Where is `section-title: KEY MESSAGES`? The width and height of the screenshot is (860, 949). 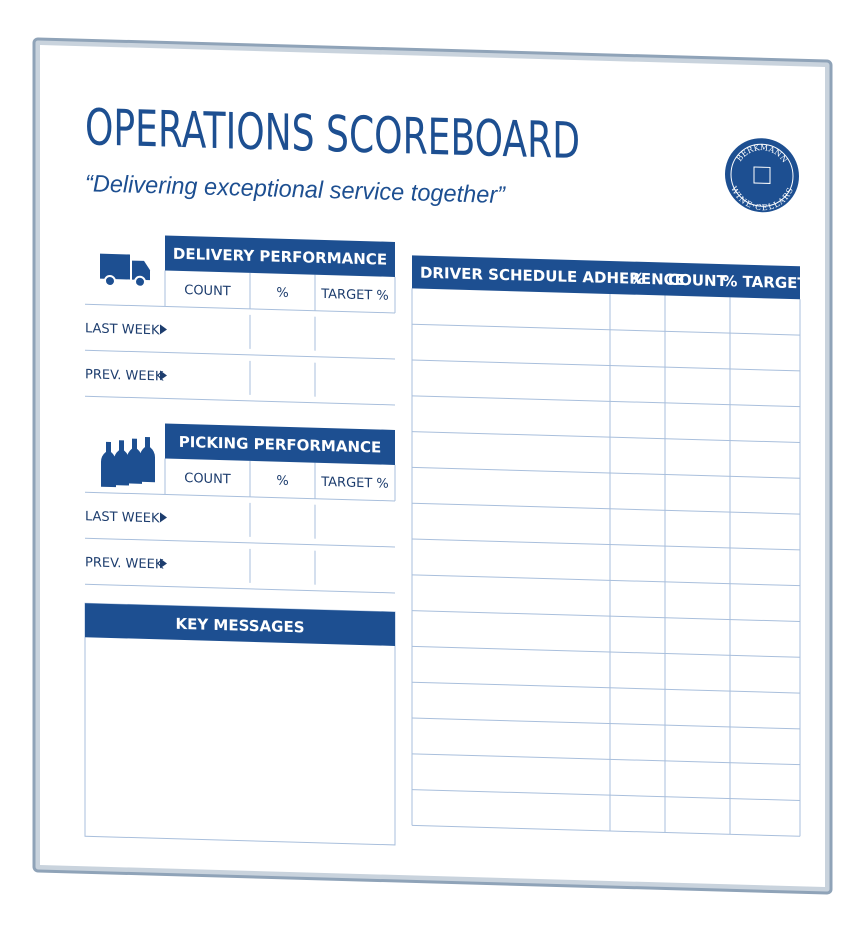
section-title: KEY MESSAGES is located at coordinates (239, 626).